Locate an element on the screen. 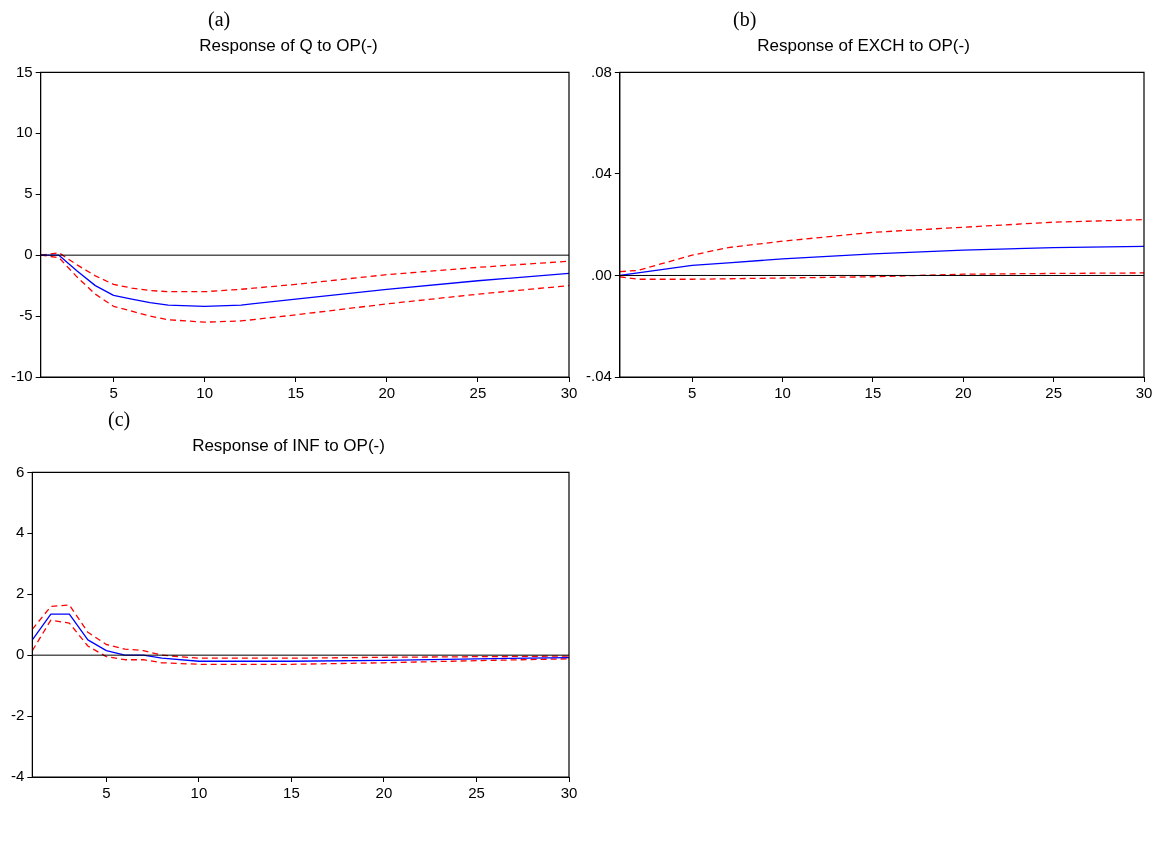  y-tick-label: -.04 is located at coordinates (598, 376).